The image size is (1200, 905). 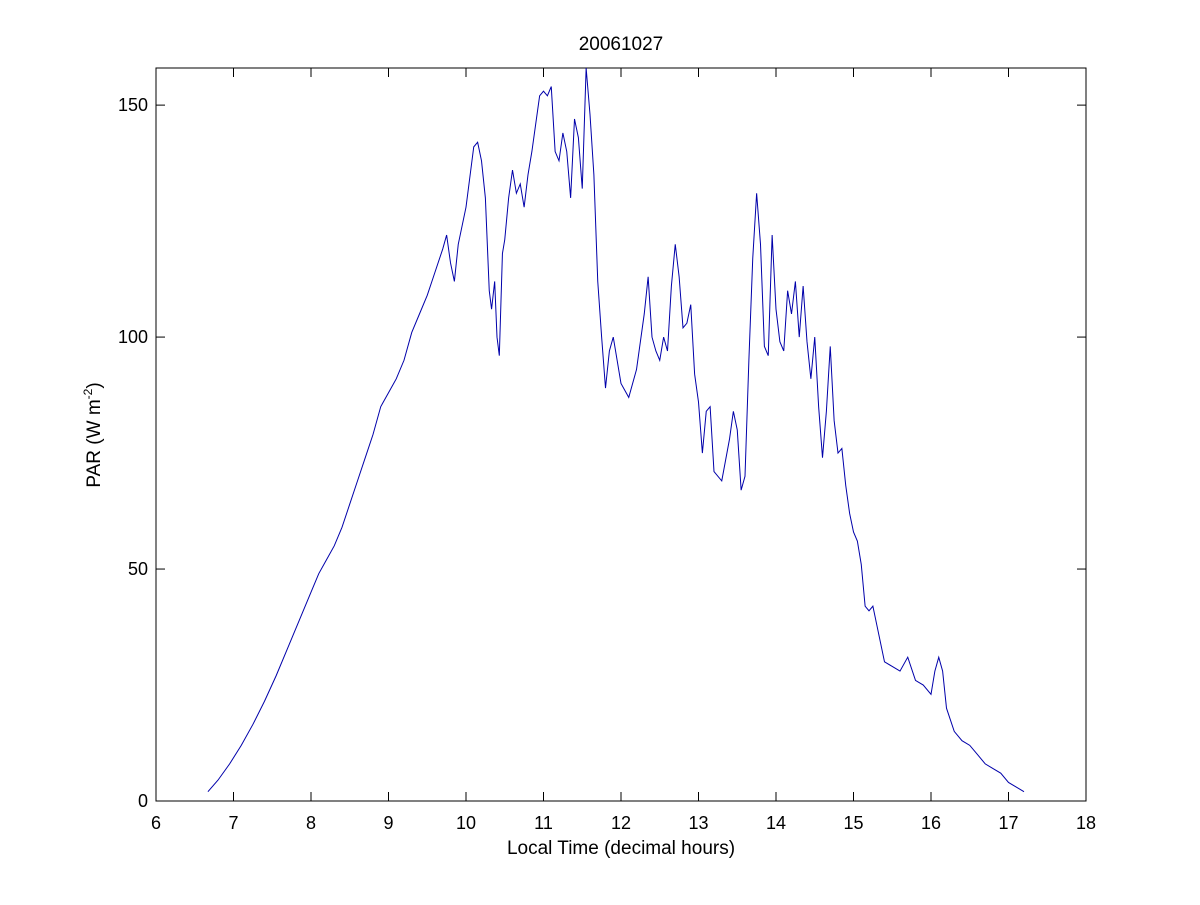 What do you see at coordinates (138, 569) in the screenshot?
I see `y-tick-label: 50` at bounding box center [138, 569].